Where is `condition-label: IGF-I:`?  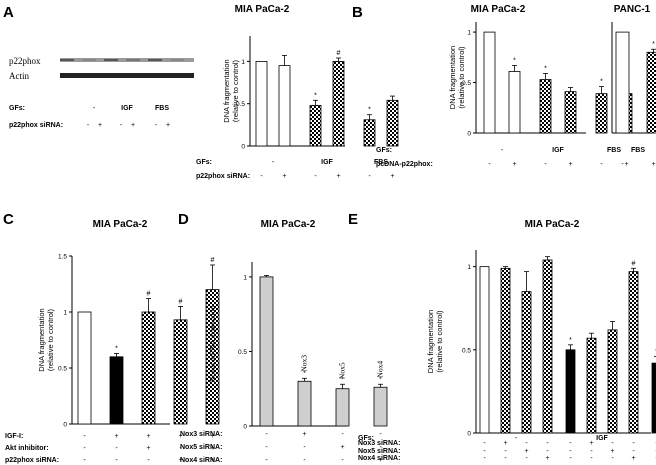 condition-label: IGF-I: is located at coordinates (14, 436).